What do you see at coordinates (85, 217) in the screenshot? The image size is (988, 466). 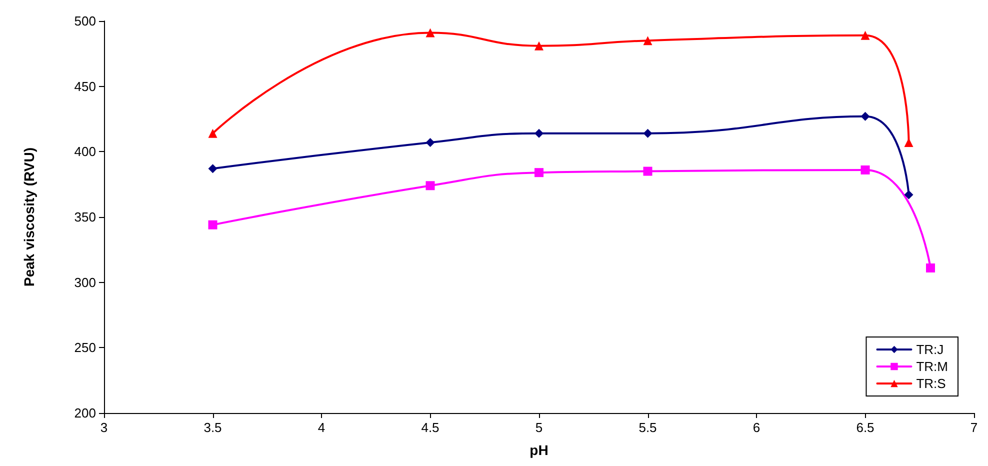 I see `y-tick-label: 350` at bounding box center [85, 217].